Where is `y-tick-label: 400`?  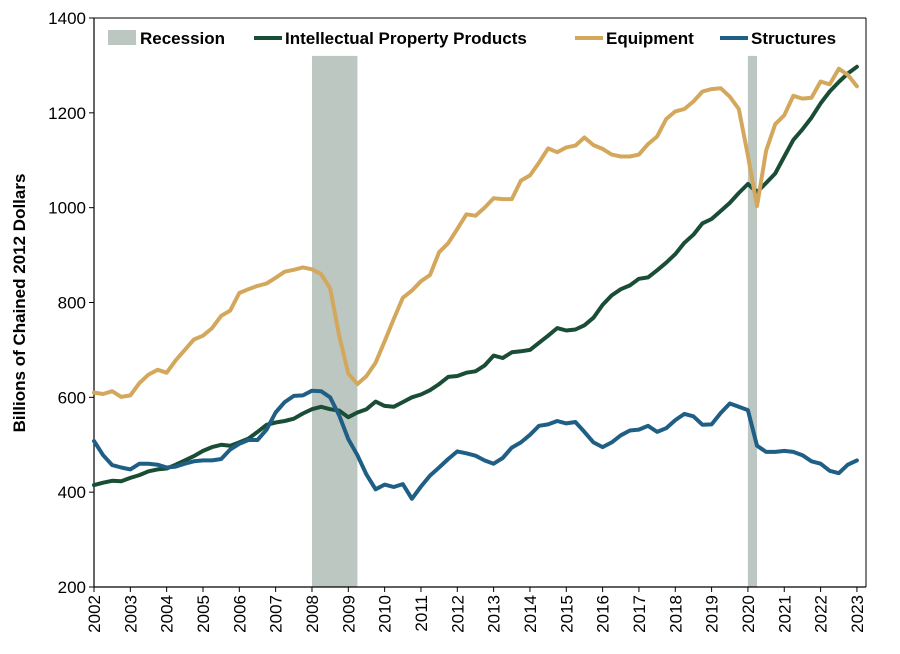 y-tick-label: 400 is located at coordinates (72, 492).